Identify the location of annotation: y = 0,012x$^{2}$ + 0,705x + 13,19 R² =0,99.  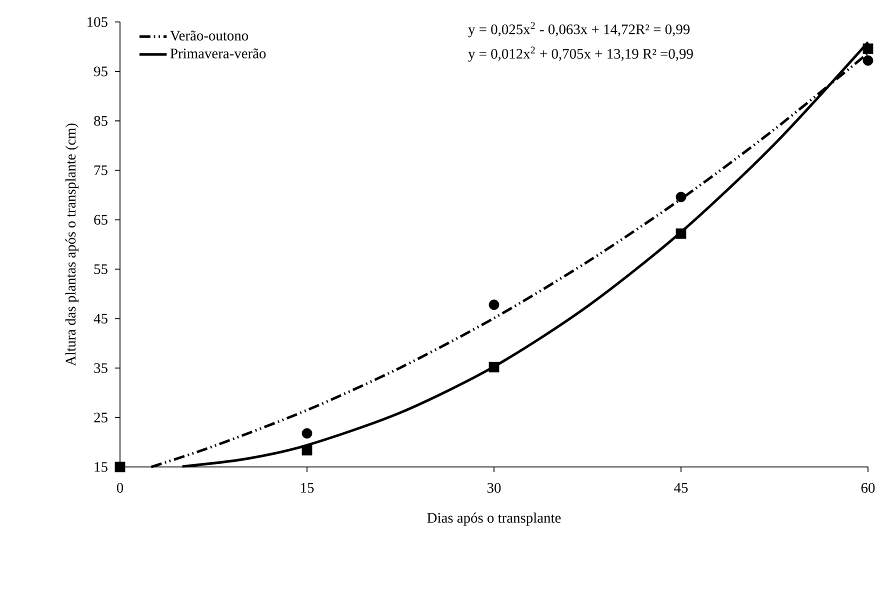
(580, 54).